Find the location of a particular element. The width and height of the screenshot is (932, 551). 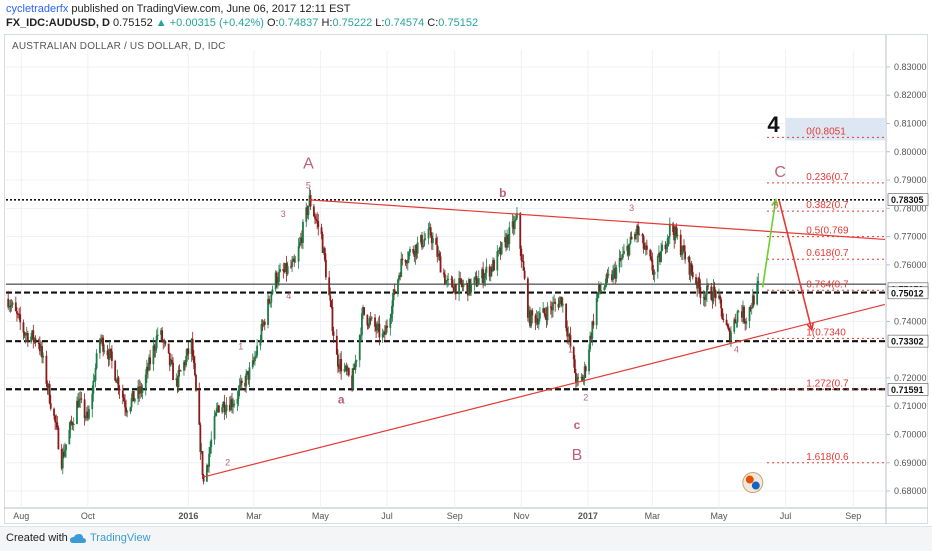

arrow-head is located at coordinates (775, 202).